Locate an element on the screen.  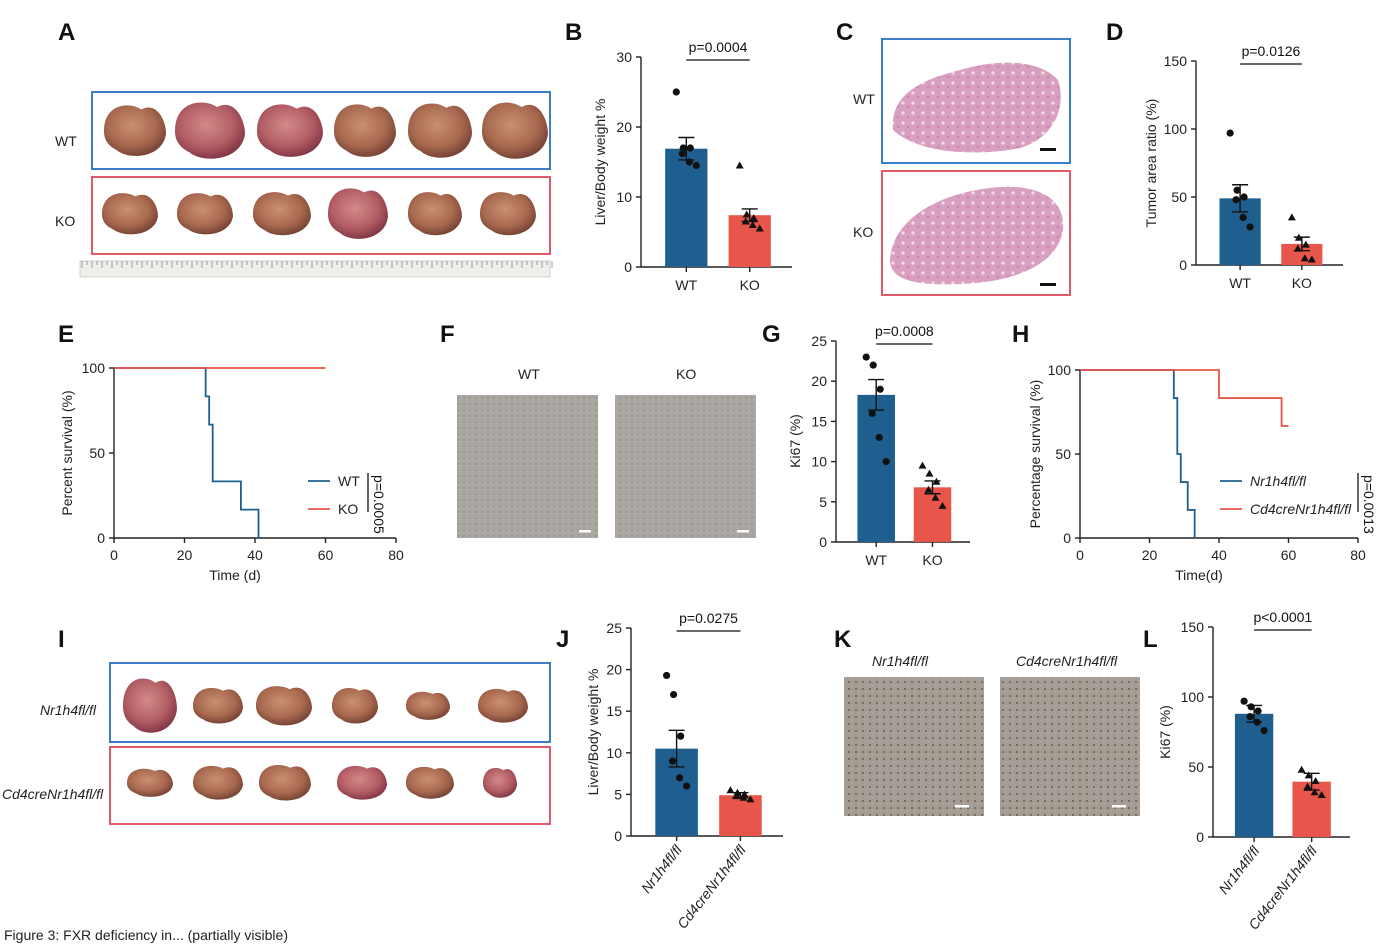
panel-label-g: G is located at coordinates (771, 334).